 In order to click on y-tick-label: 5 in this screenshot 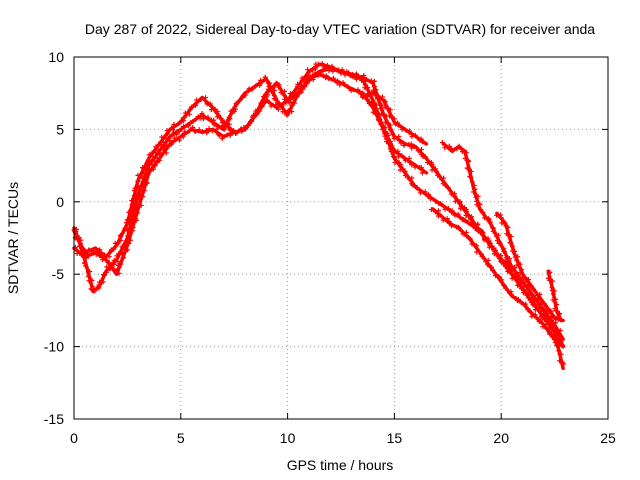, I will do `click(60, 129)`.